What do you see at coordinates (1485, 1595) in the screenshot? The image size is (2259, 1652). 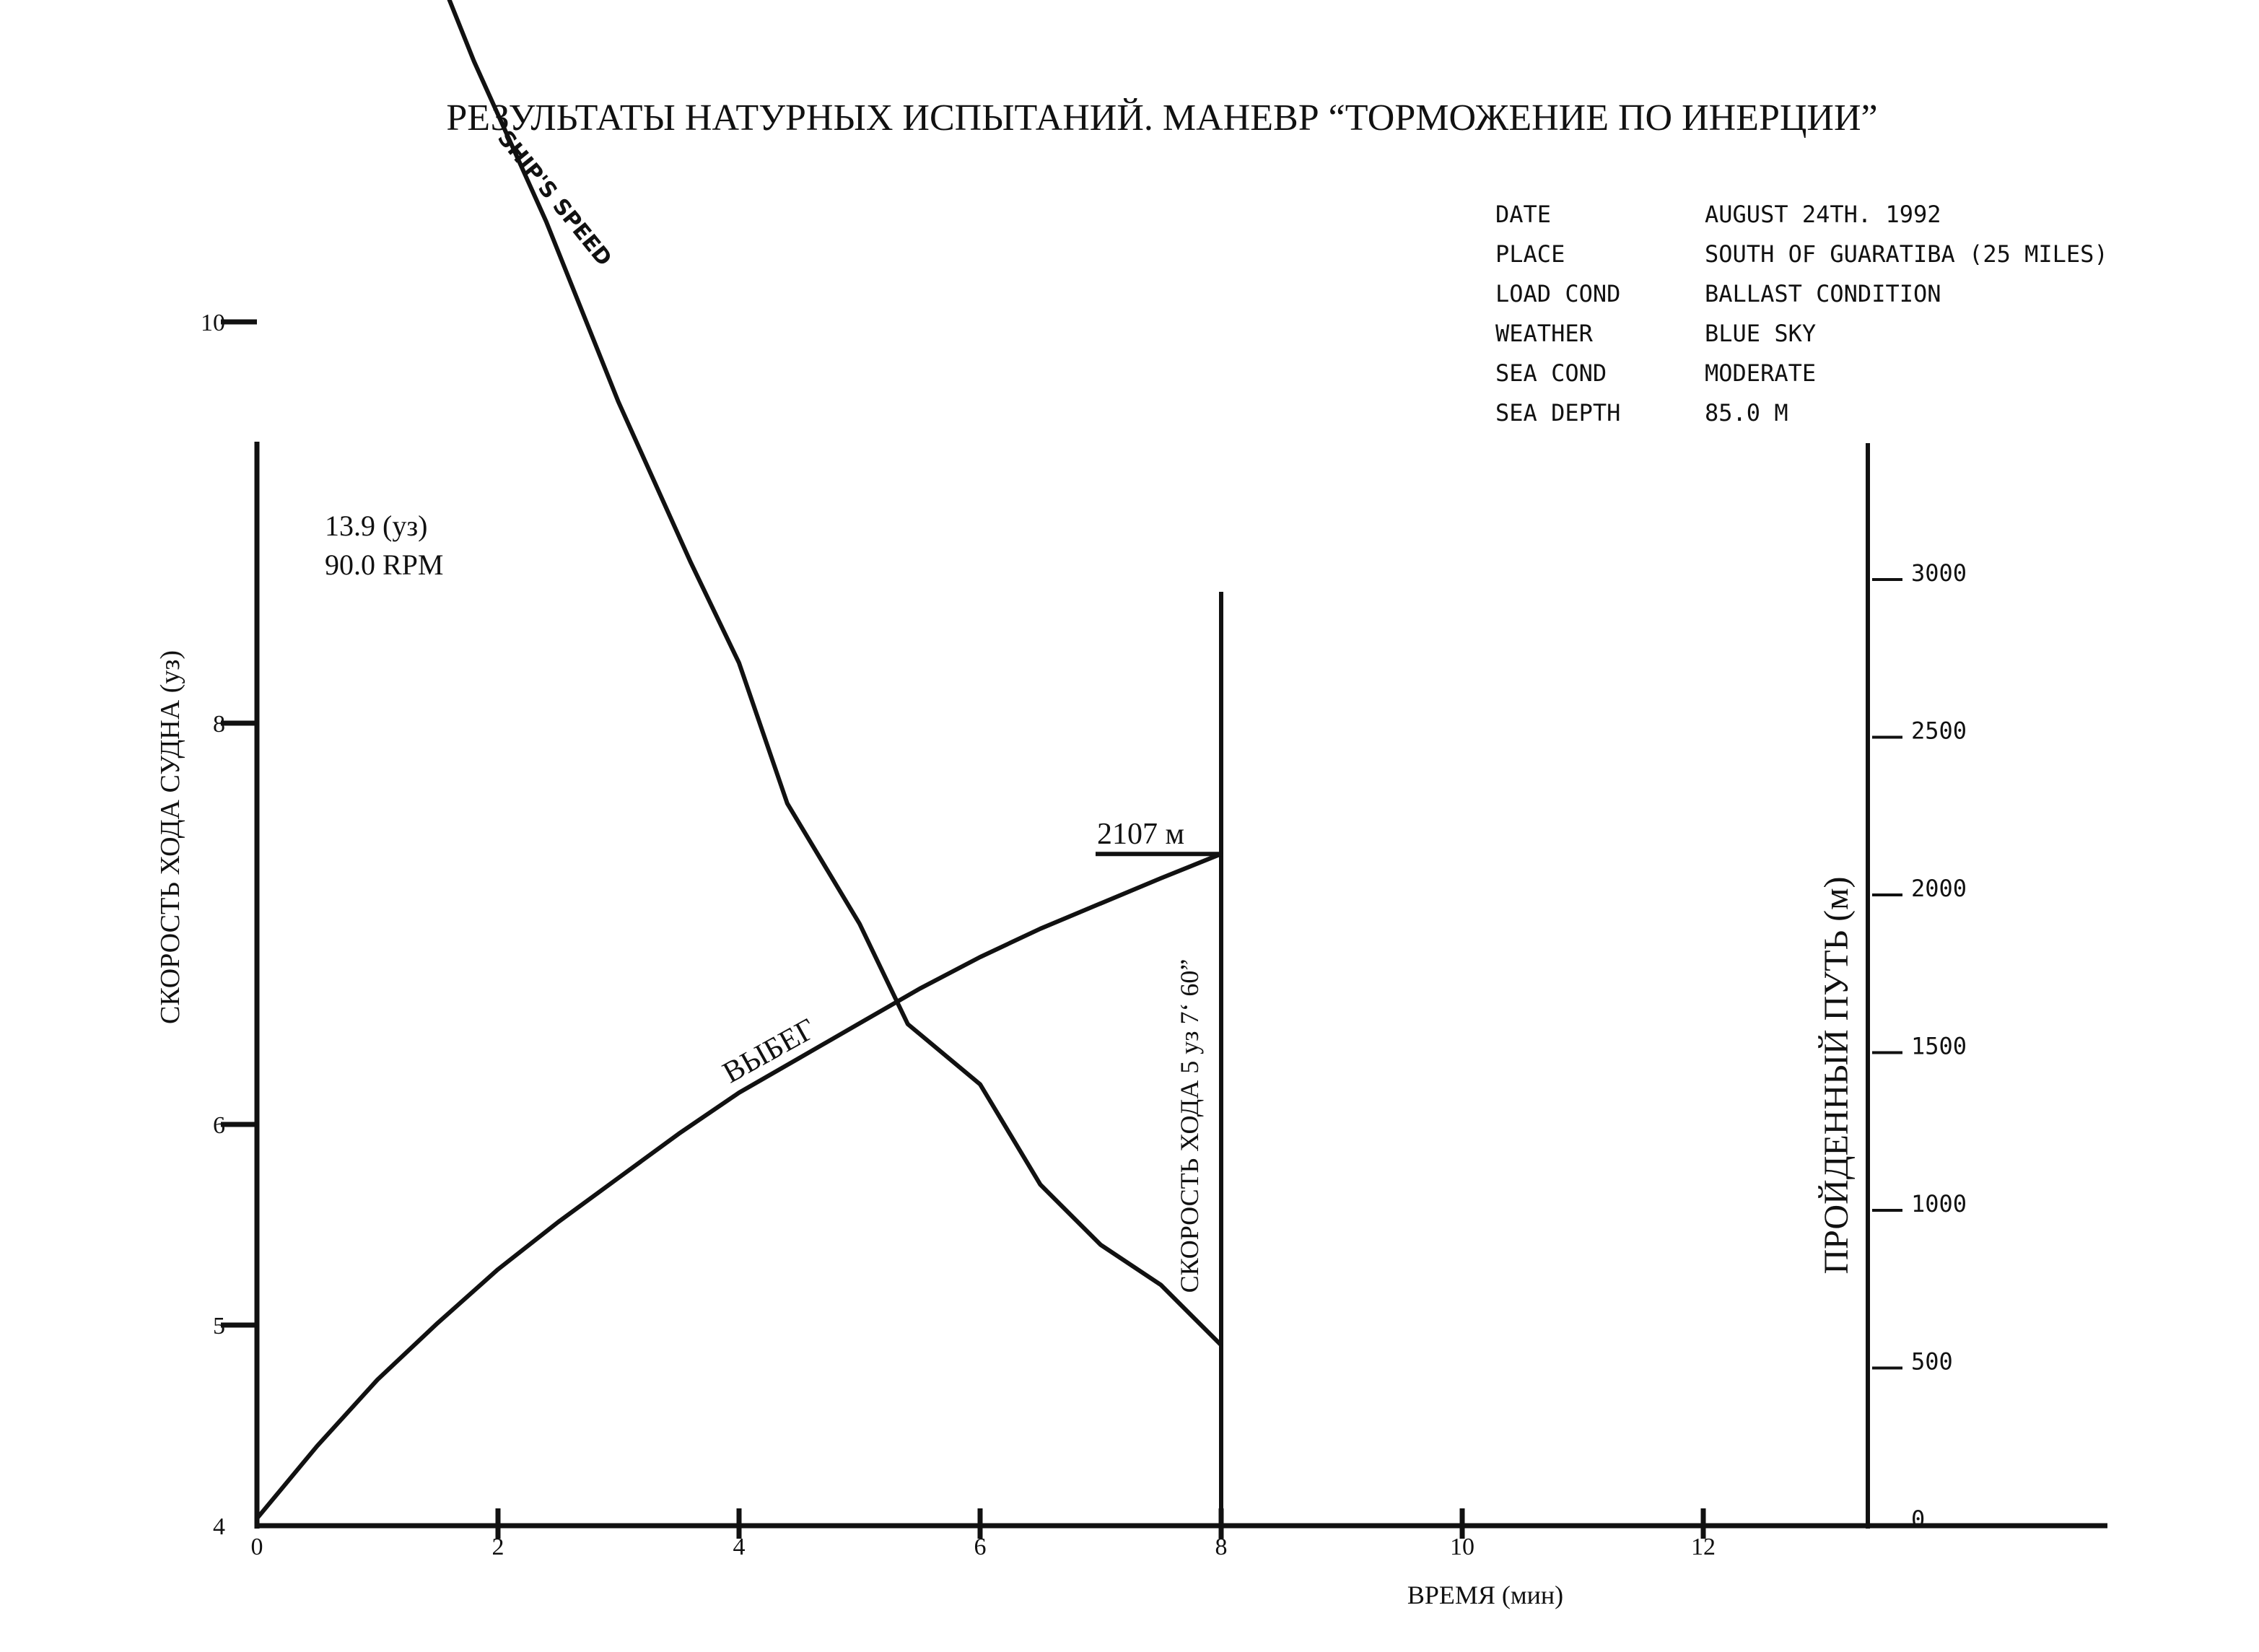 I see `x-axis-label: ВРЕМЯ (мин)` at bounding box center [1485, 1595].